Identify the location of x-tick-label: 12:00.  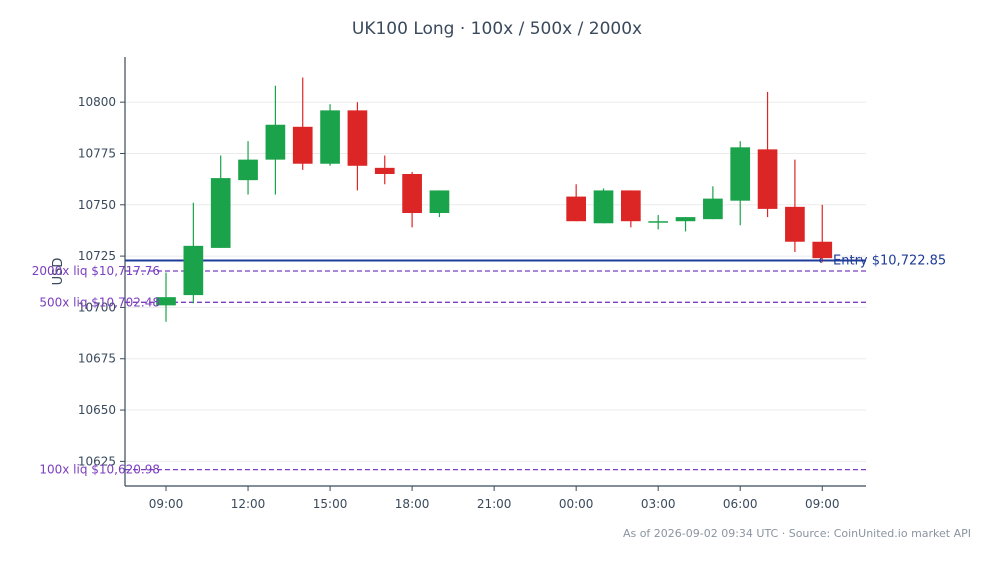
(248, 504).